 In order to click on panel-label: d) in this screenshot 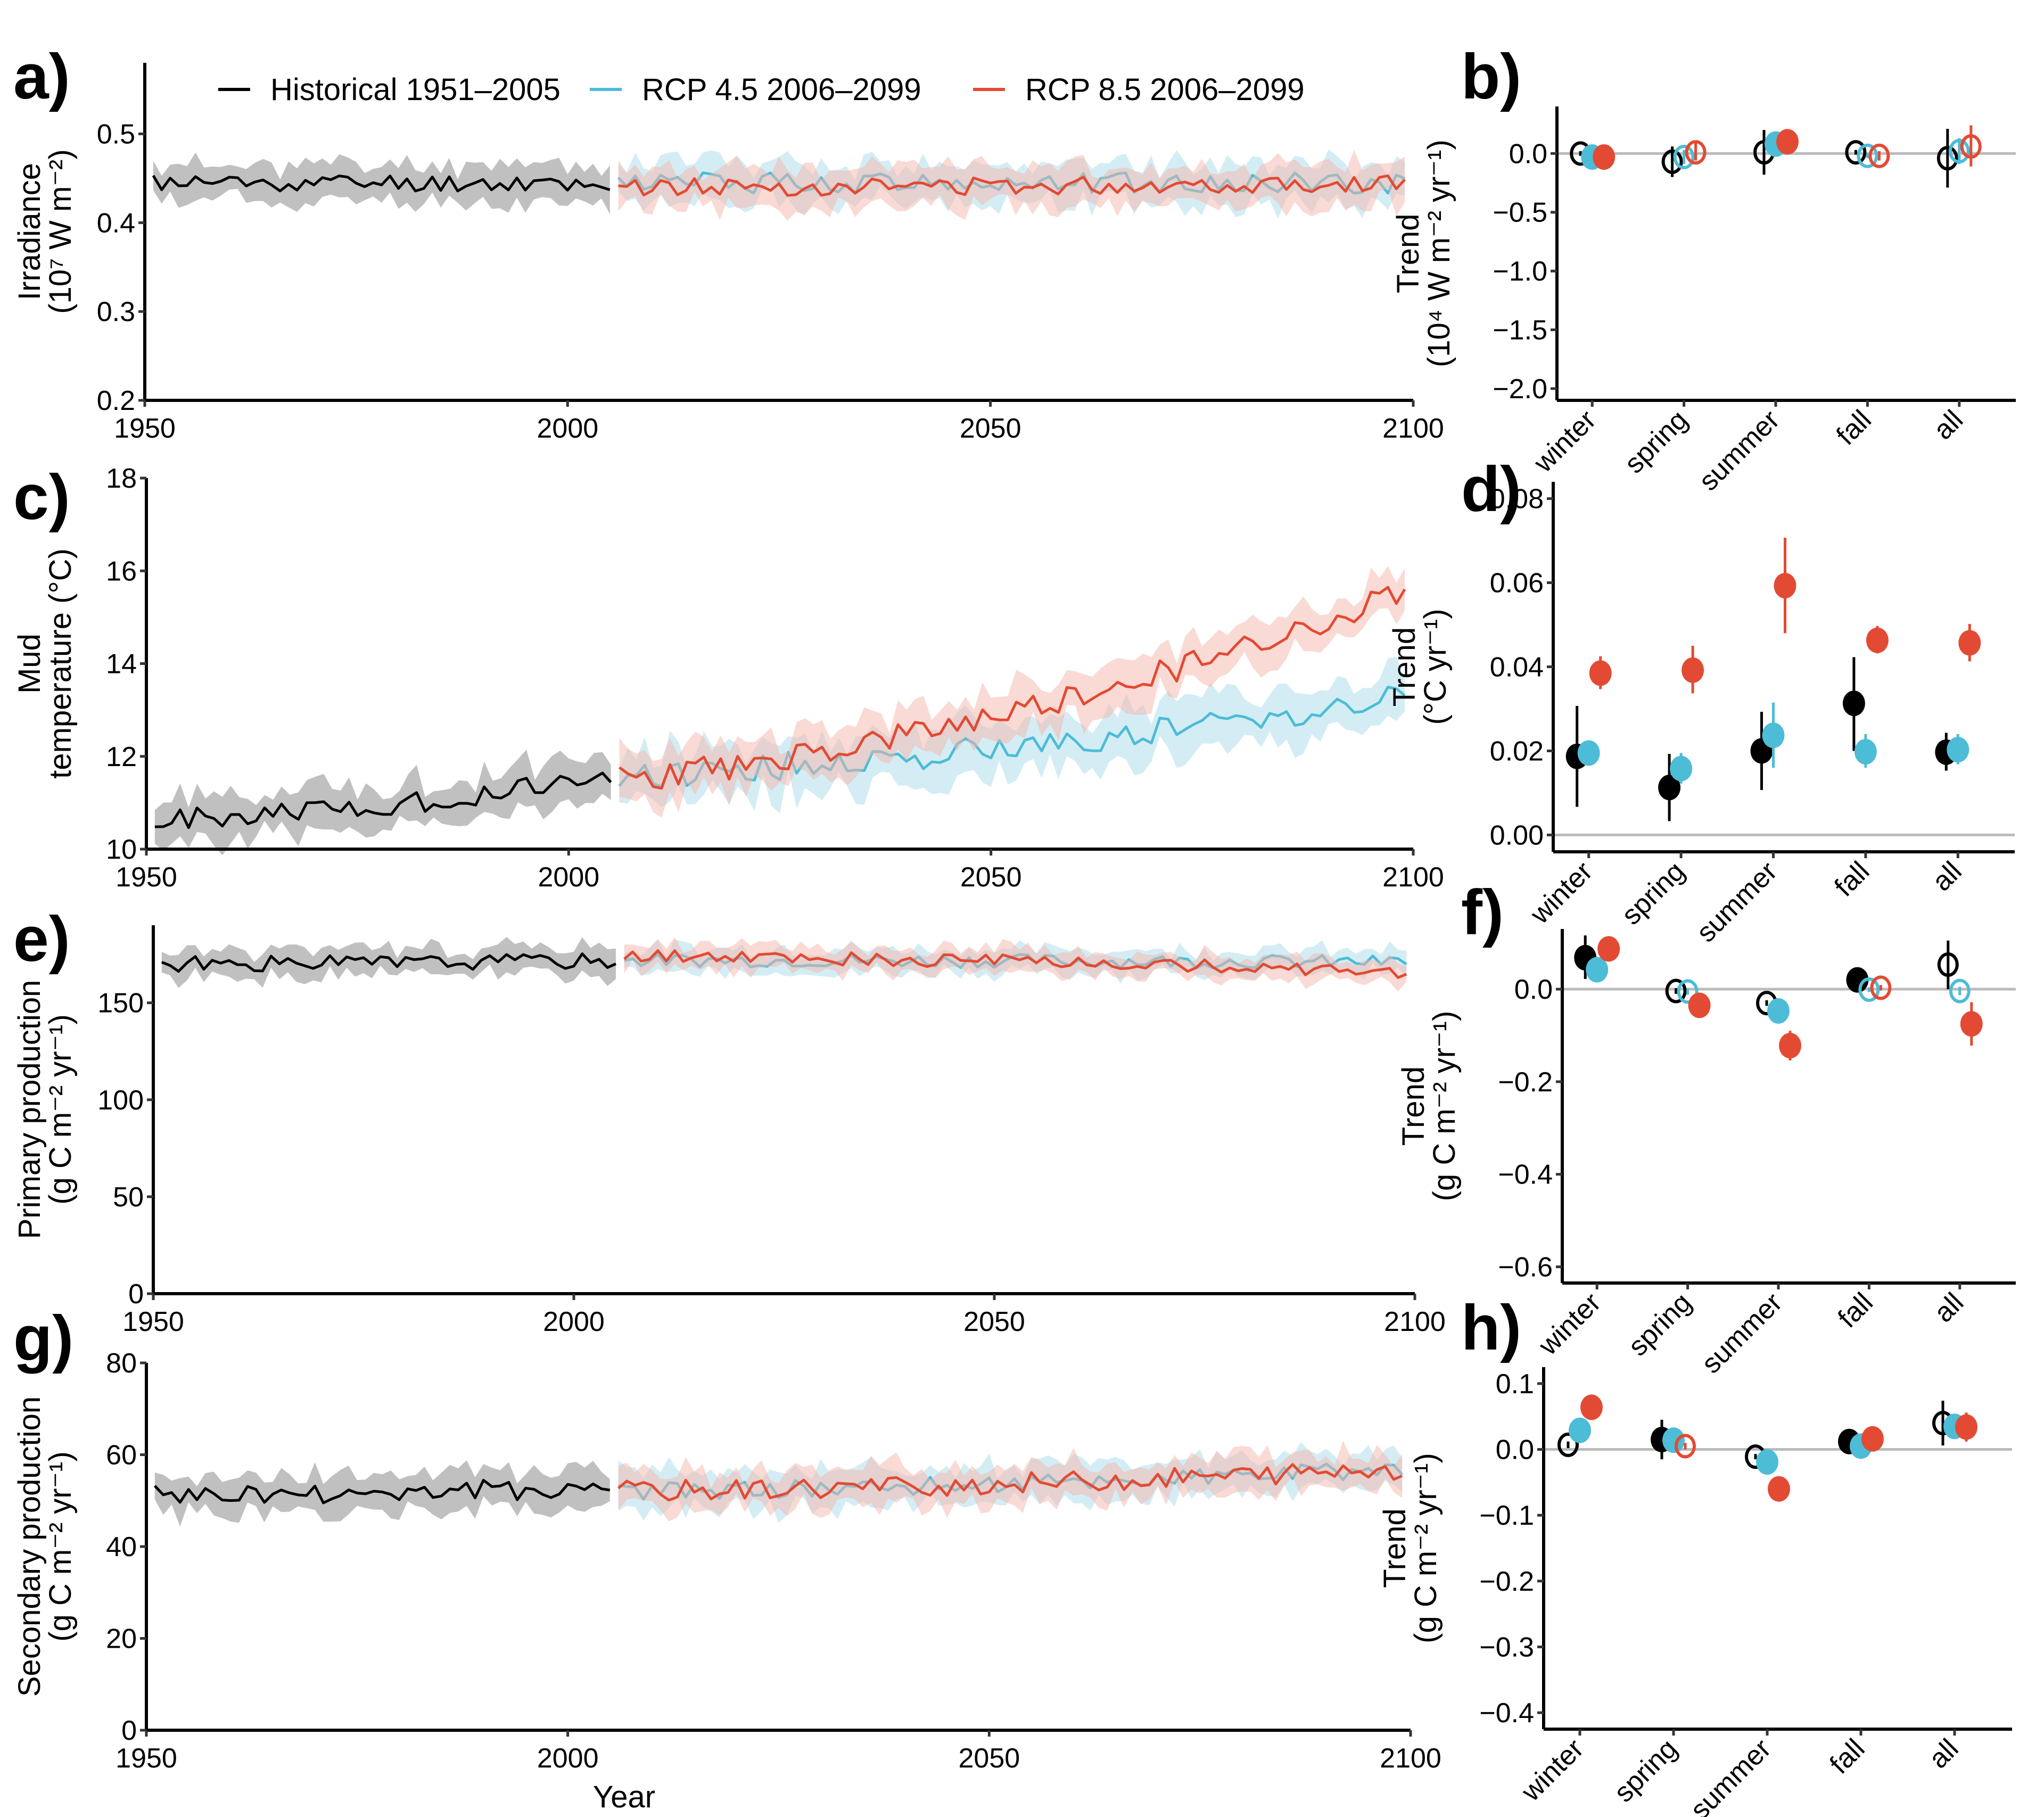, I will do `click(1491, 489)`.